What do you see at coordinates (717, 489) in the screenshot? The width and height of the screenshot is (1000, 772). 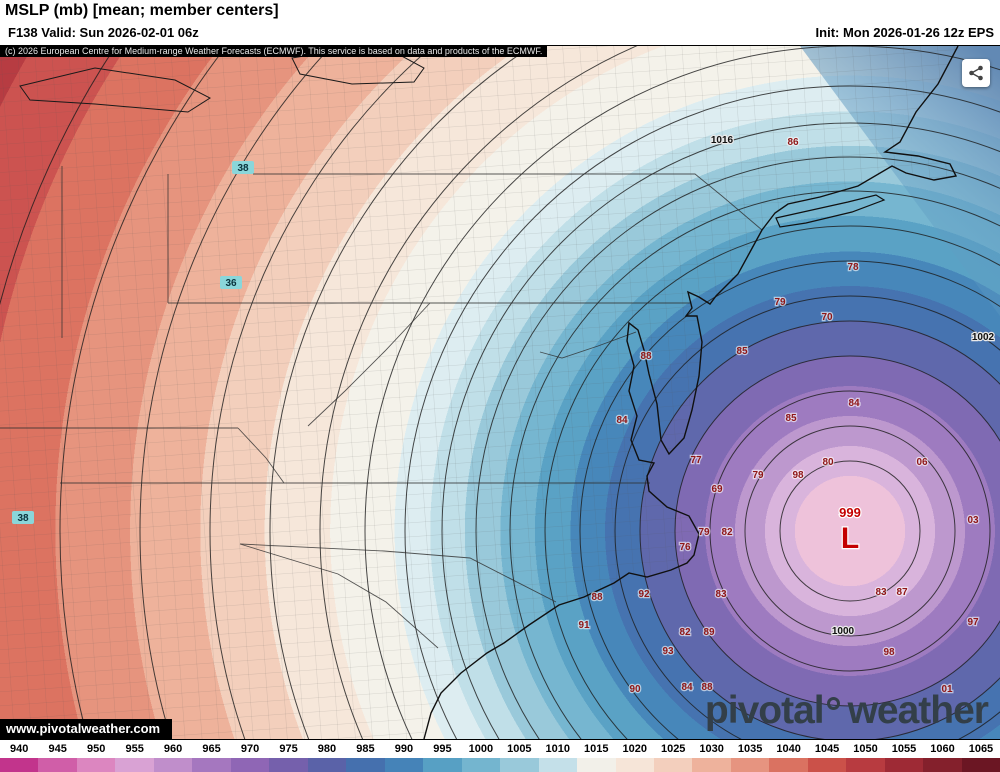 I see `member-low-center: 69` at bounding box center [717, 489].